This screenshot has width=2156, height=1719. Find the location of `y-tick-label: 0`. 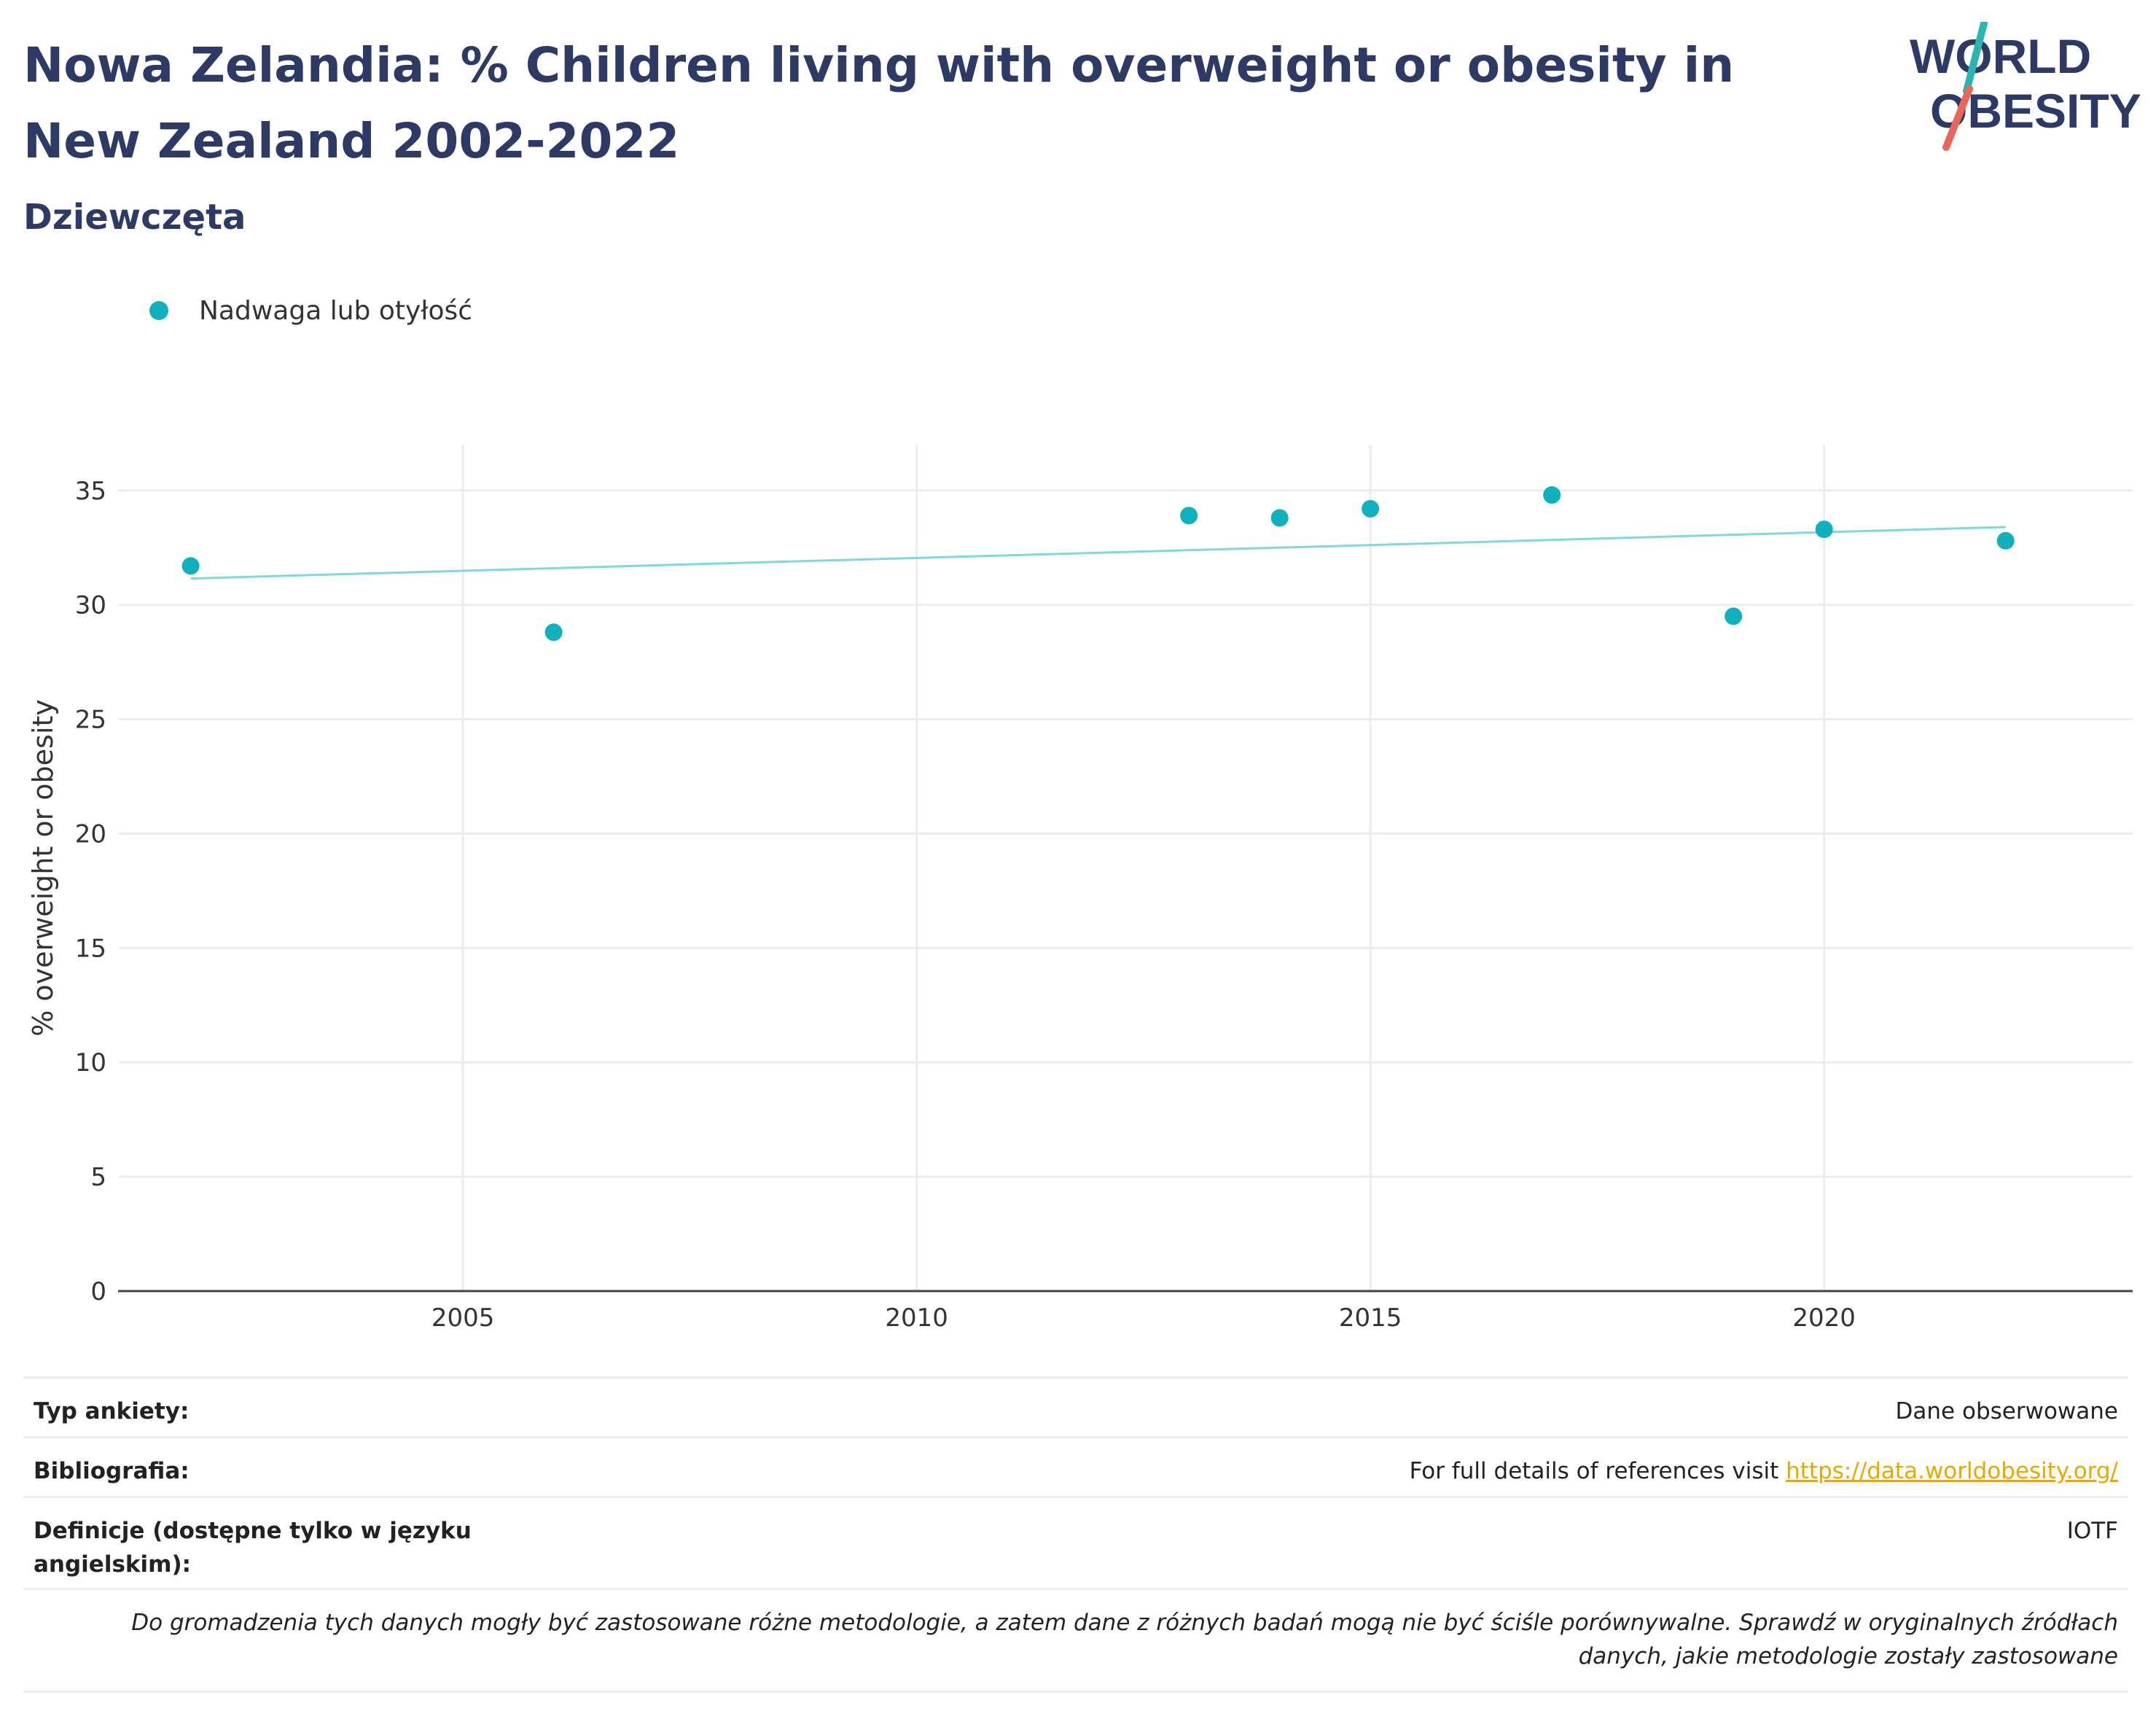

y-tick-label: 0 is located at coordinates (98, 1292).